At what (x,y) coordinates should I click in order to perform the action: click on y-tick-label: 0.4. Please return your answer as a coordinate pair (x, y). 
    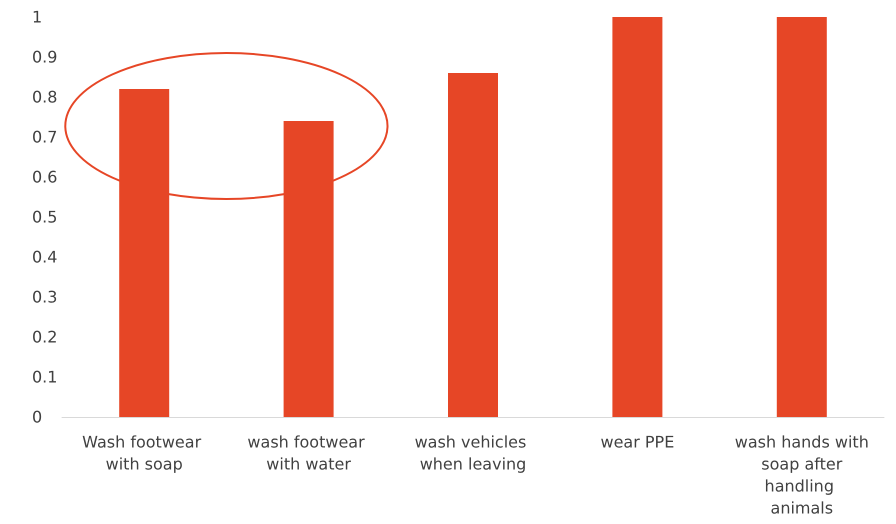
    Looking at the image, I should click on (45, 257).